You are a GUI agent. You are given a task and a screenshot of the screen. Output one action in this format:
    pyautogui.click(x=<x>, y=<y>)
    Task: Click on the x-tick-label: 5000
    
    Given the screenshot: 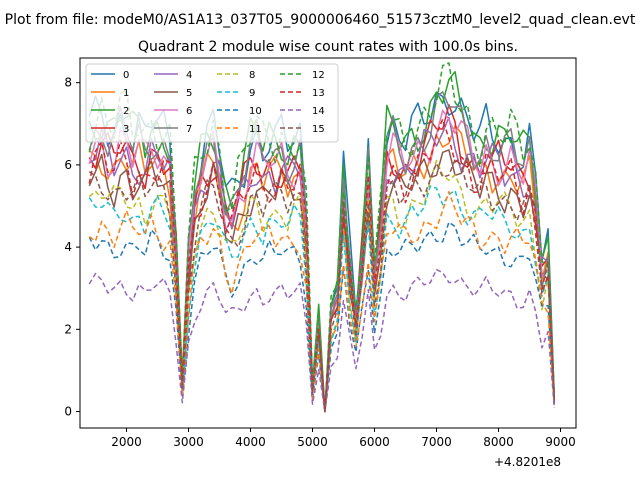 What is the action you would take?
    pyautogui.click(x=312, y=442)
    